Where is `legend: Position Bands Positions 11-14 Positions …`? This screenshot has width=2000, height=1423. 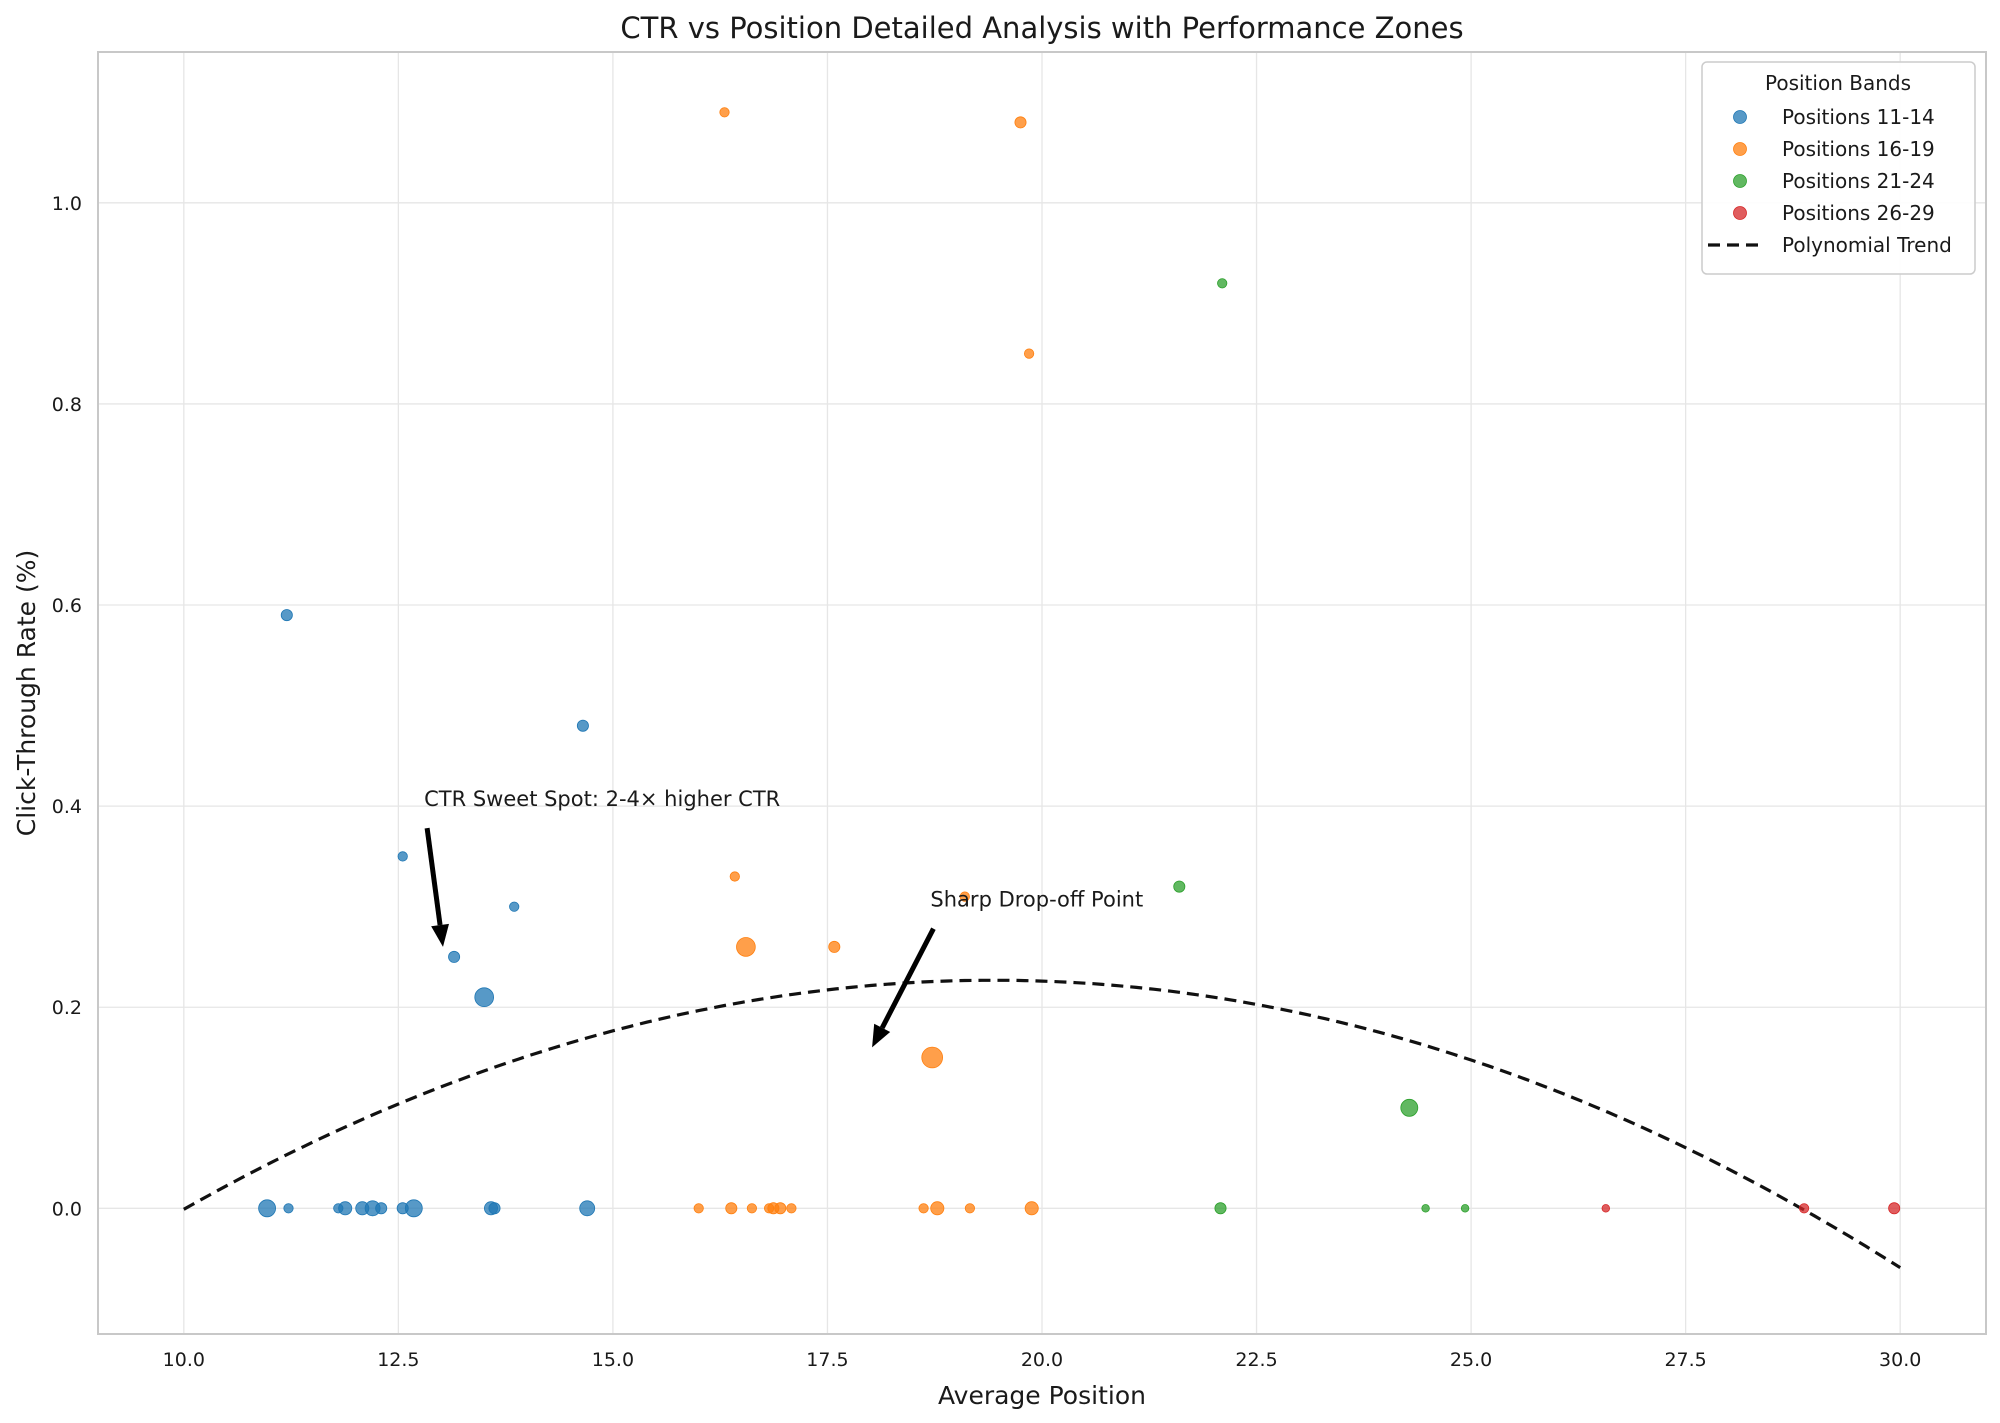
legend: Position Bands Positions 11-14 Positions … is located at coordinates (1838, 168).